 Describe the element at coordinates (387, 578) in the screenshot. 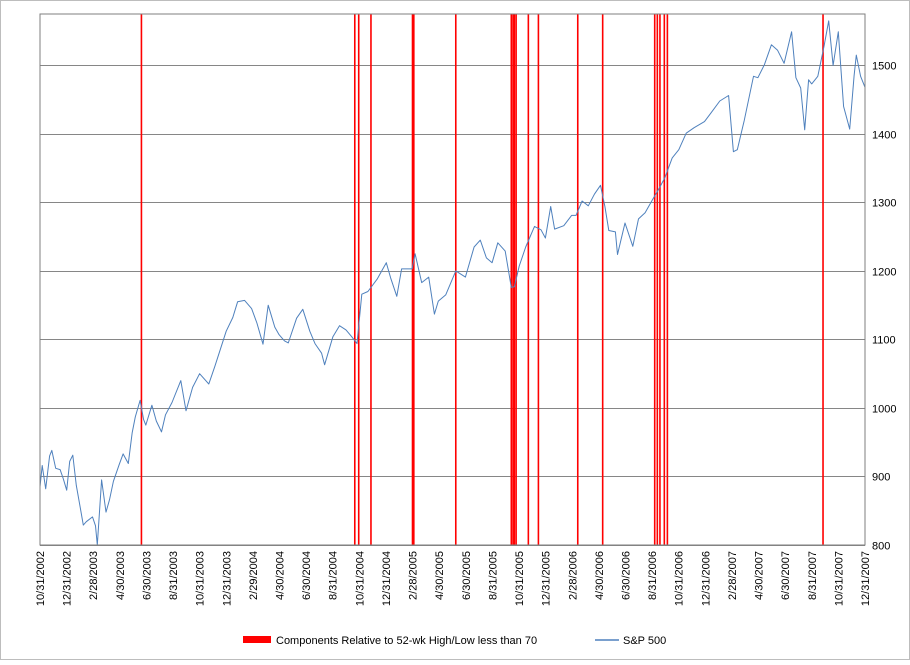

I see `x-tick-label: 12/31/2004` at that location.